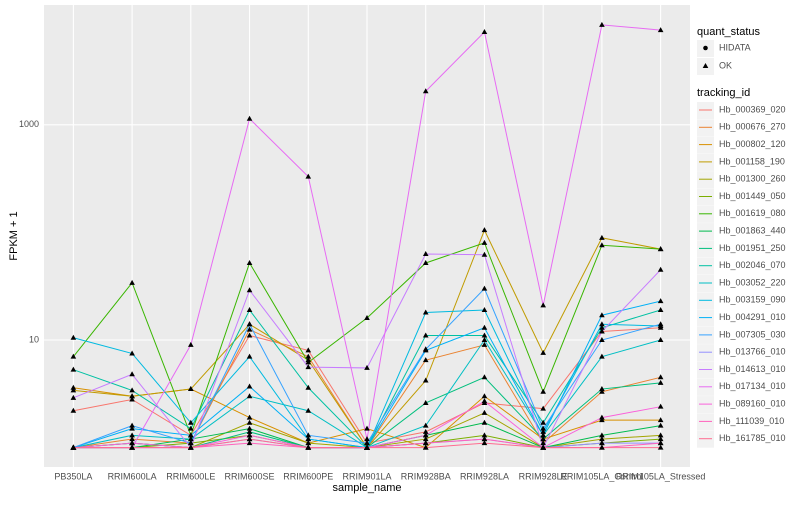 The image size is (800, 505). I want to click on legend-label: Hb_007305_030, so click(752, 334).